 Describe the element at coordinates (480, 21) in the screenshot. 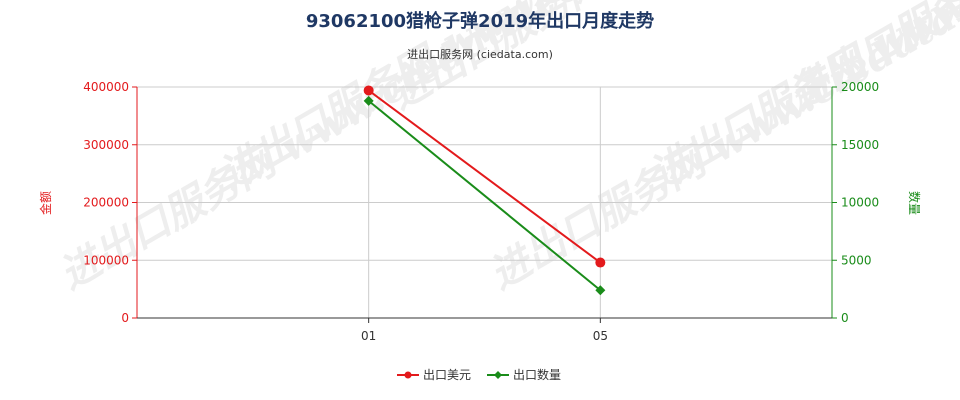

I see `chart-title: 93062100猎枪子弹2019年出口月度走势` at that location.